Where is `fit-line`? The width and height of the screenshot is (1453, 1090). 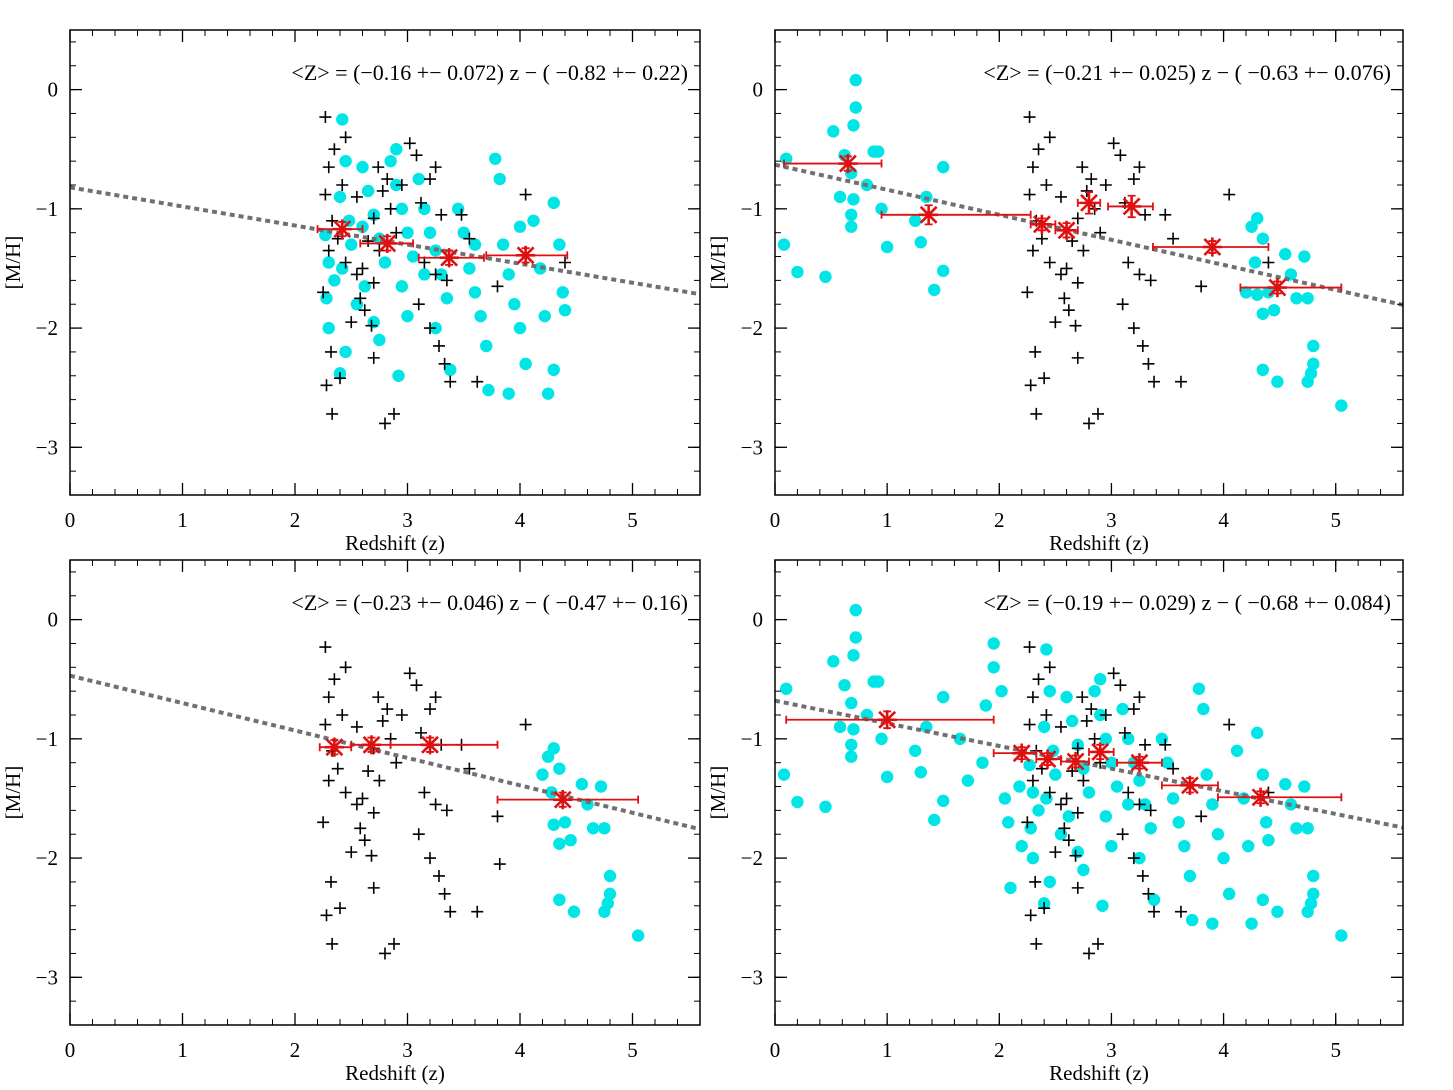
fit-line is located at coordinates (385, 752).